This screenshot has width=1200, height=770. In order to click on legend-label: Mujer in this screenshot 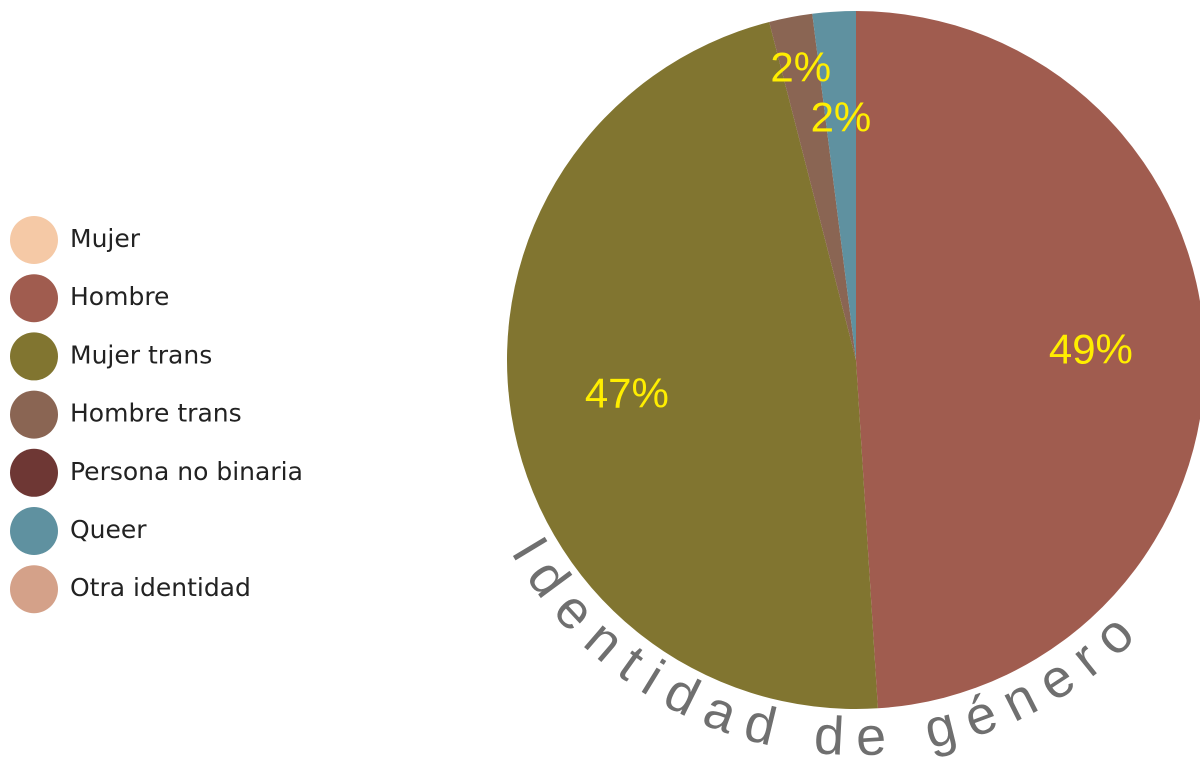, I will do `click(105, 238)`.